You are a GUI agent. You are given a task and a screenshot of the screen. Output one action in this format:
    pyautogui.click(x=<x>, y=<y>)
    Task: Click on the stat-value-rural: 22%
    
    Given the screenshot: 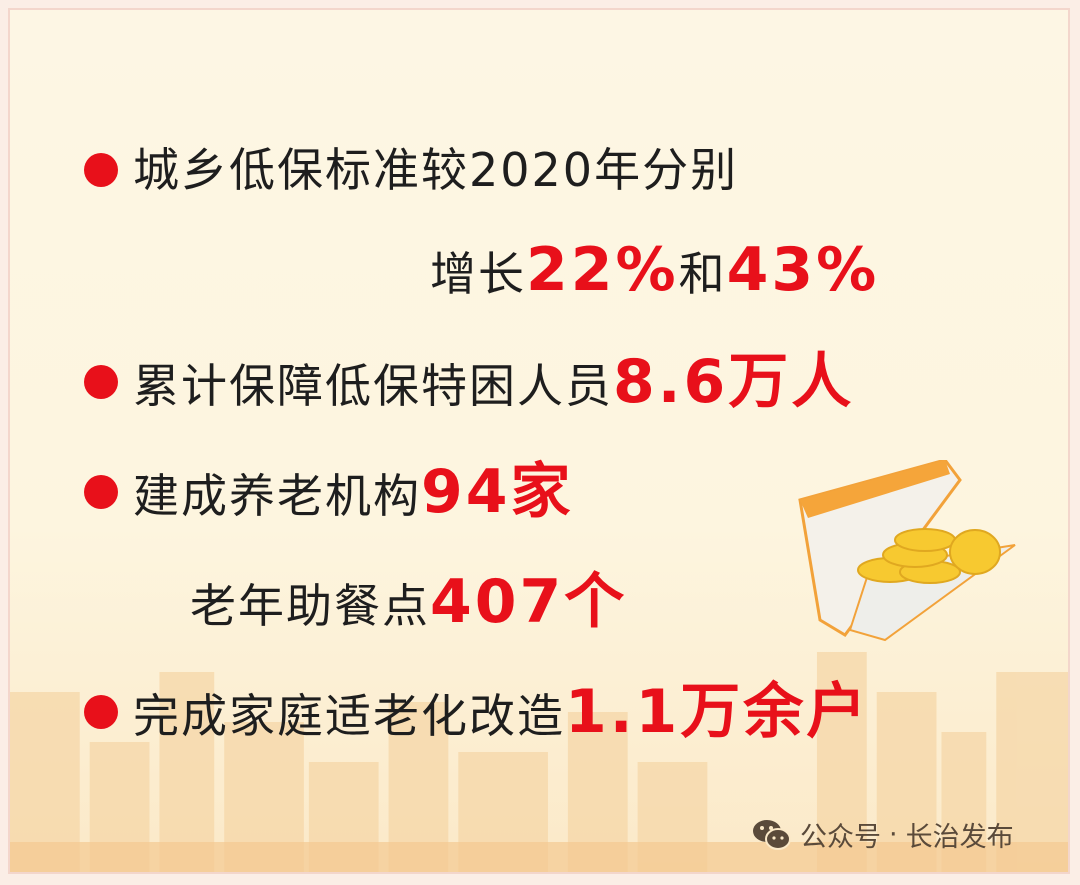 What is the action you would take?
    pyautogui.click(x=602, y=270)
    